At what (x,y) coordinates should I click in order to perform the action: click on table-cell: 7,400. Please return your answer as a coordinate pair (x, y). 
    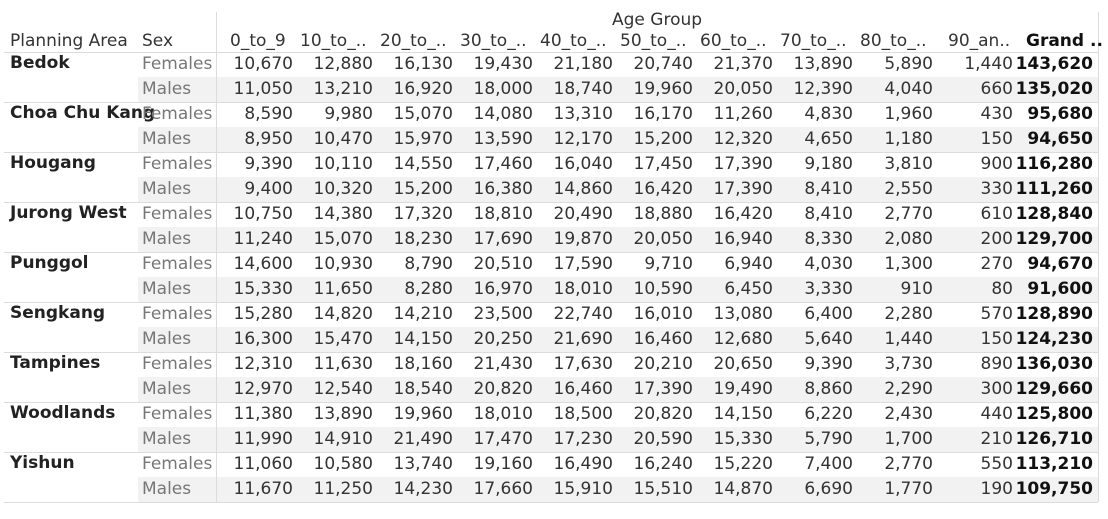
    Looking at the image, I should click on (828, 464).